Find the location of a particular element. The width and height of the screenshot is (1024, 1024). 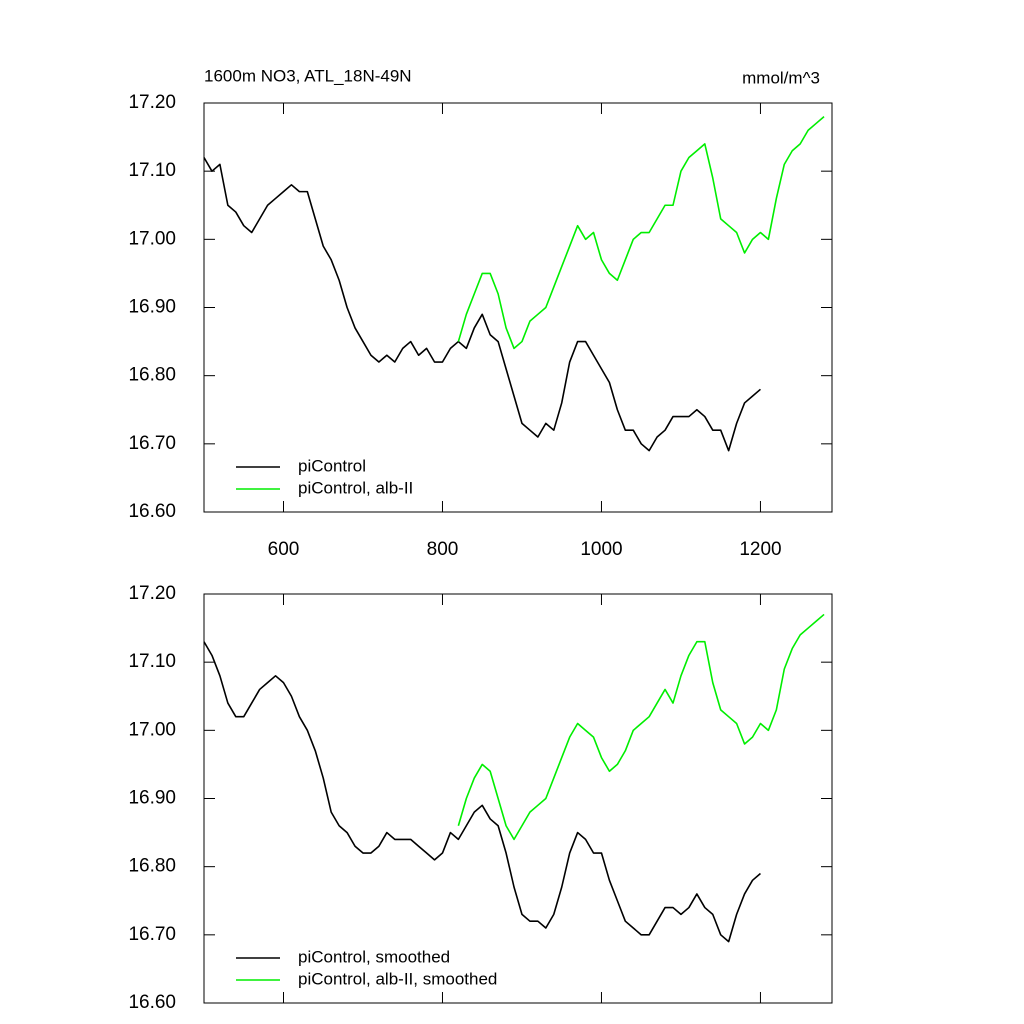

units-label: mmol/m^3 is located at coordinates (781, 77).